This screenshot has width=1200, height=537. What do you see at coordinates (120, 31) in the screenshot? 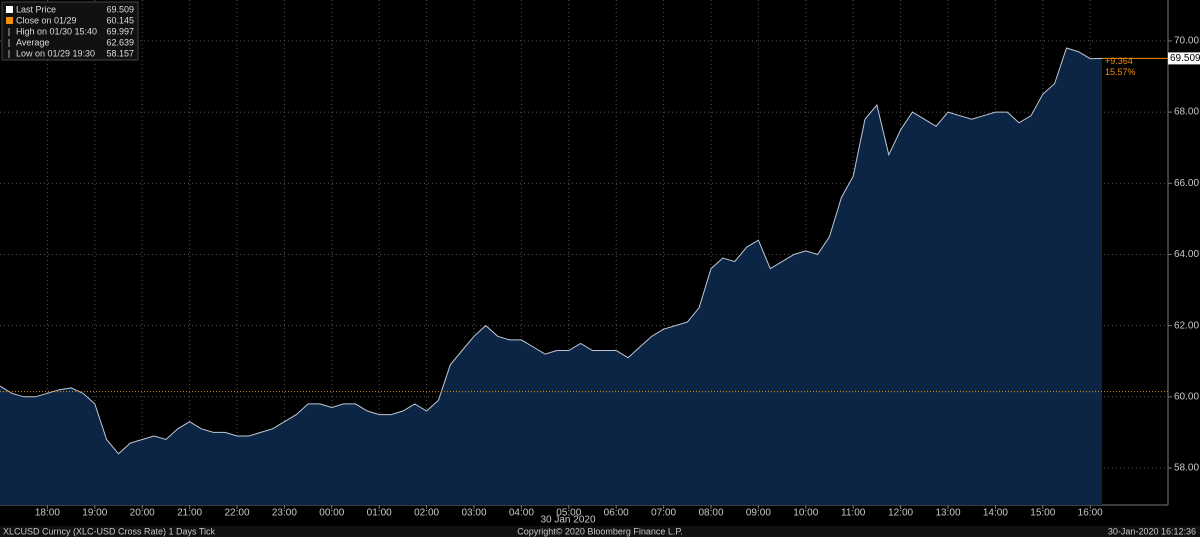
I see `legend-value: 69.997` at bounding box center [120, 31].